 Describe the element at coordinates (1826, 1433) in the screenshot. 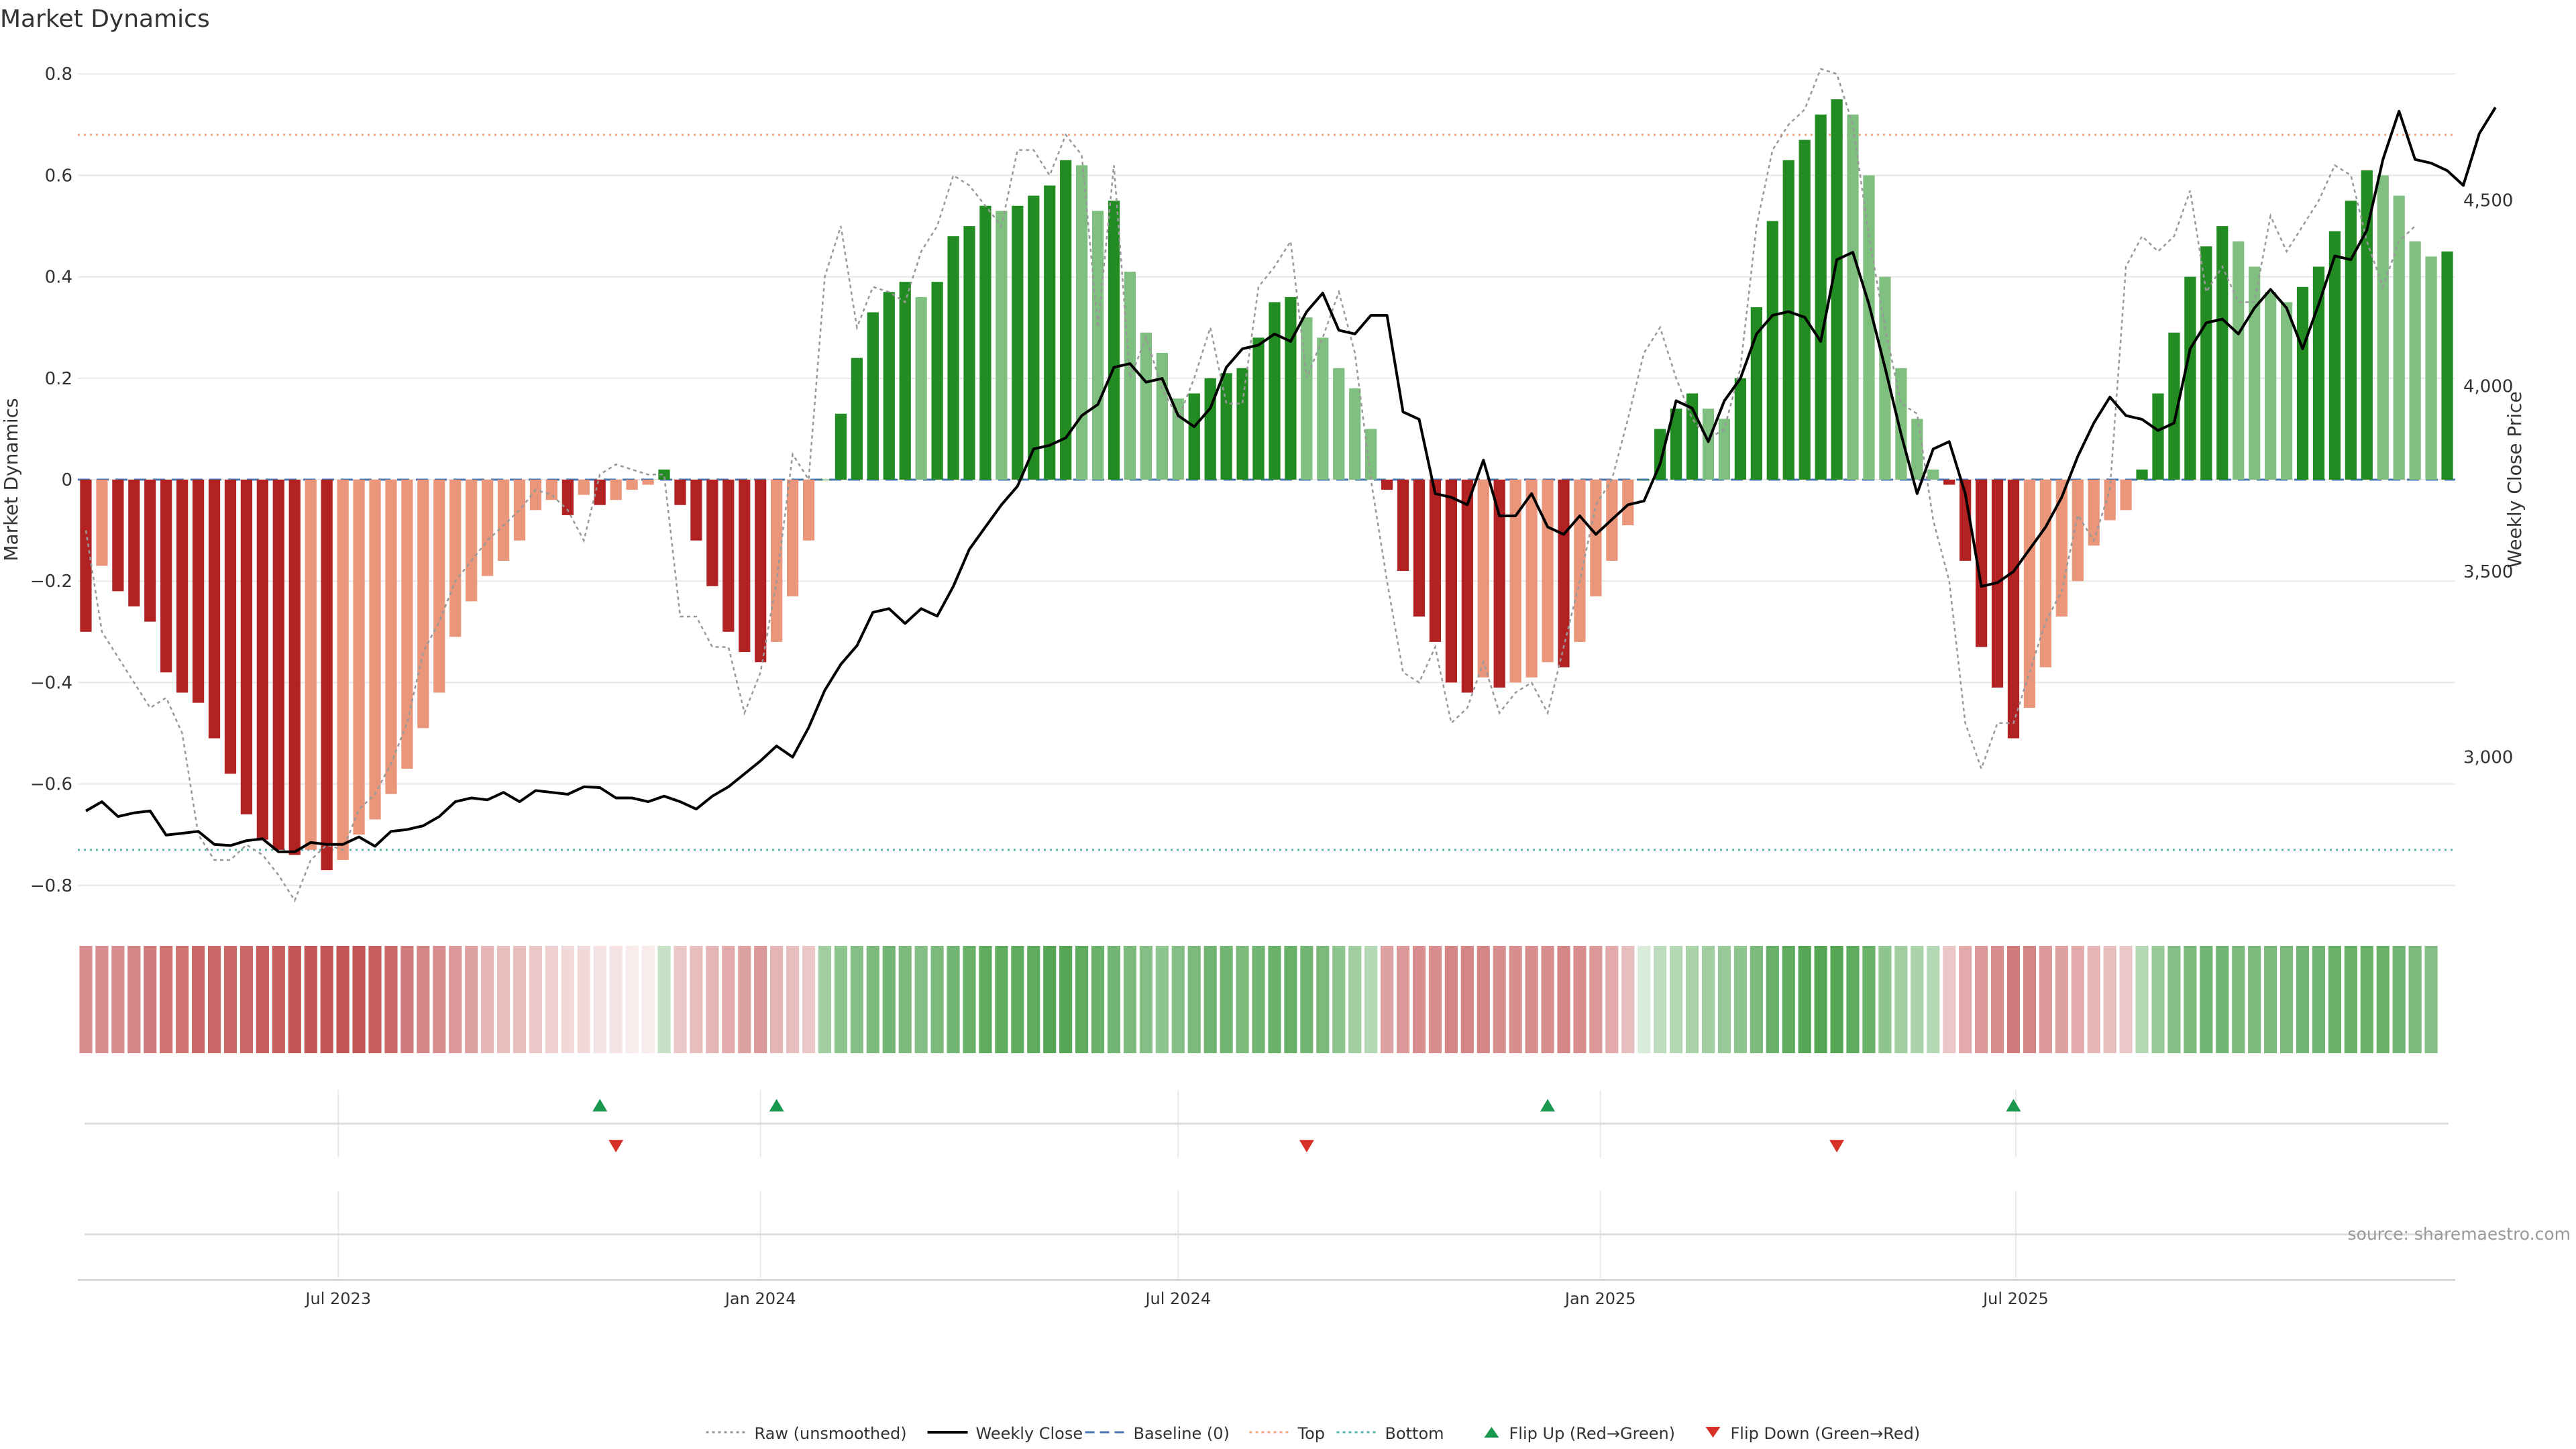

I see `legend-label: Flip Down (Green→Red)` at that location.